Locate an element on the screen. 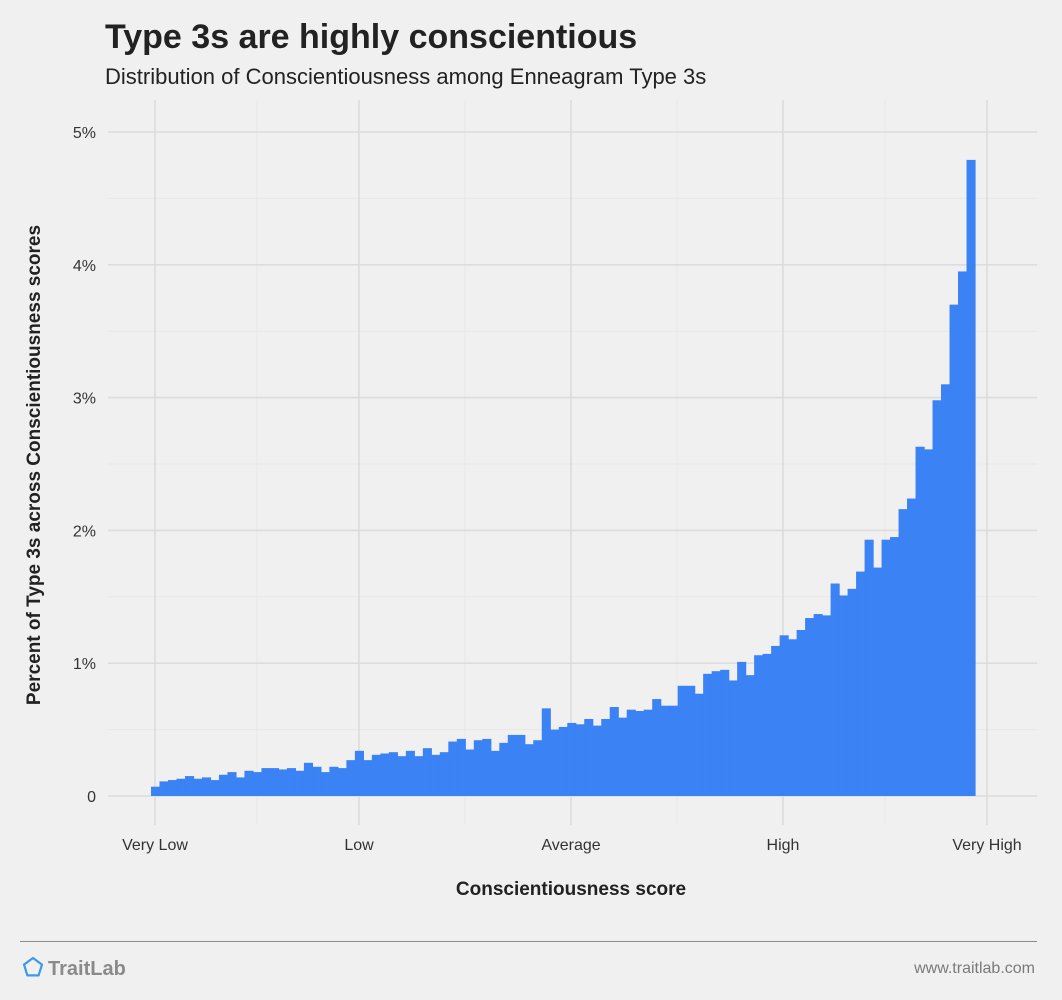  y-tick-label: 5% is located at coordinates (84, 133).